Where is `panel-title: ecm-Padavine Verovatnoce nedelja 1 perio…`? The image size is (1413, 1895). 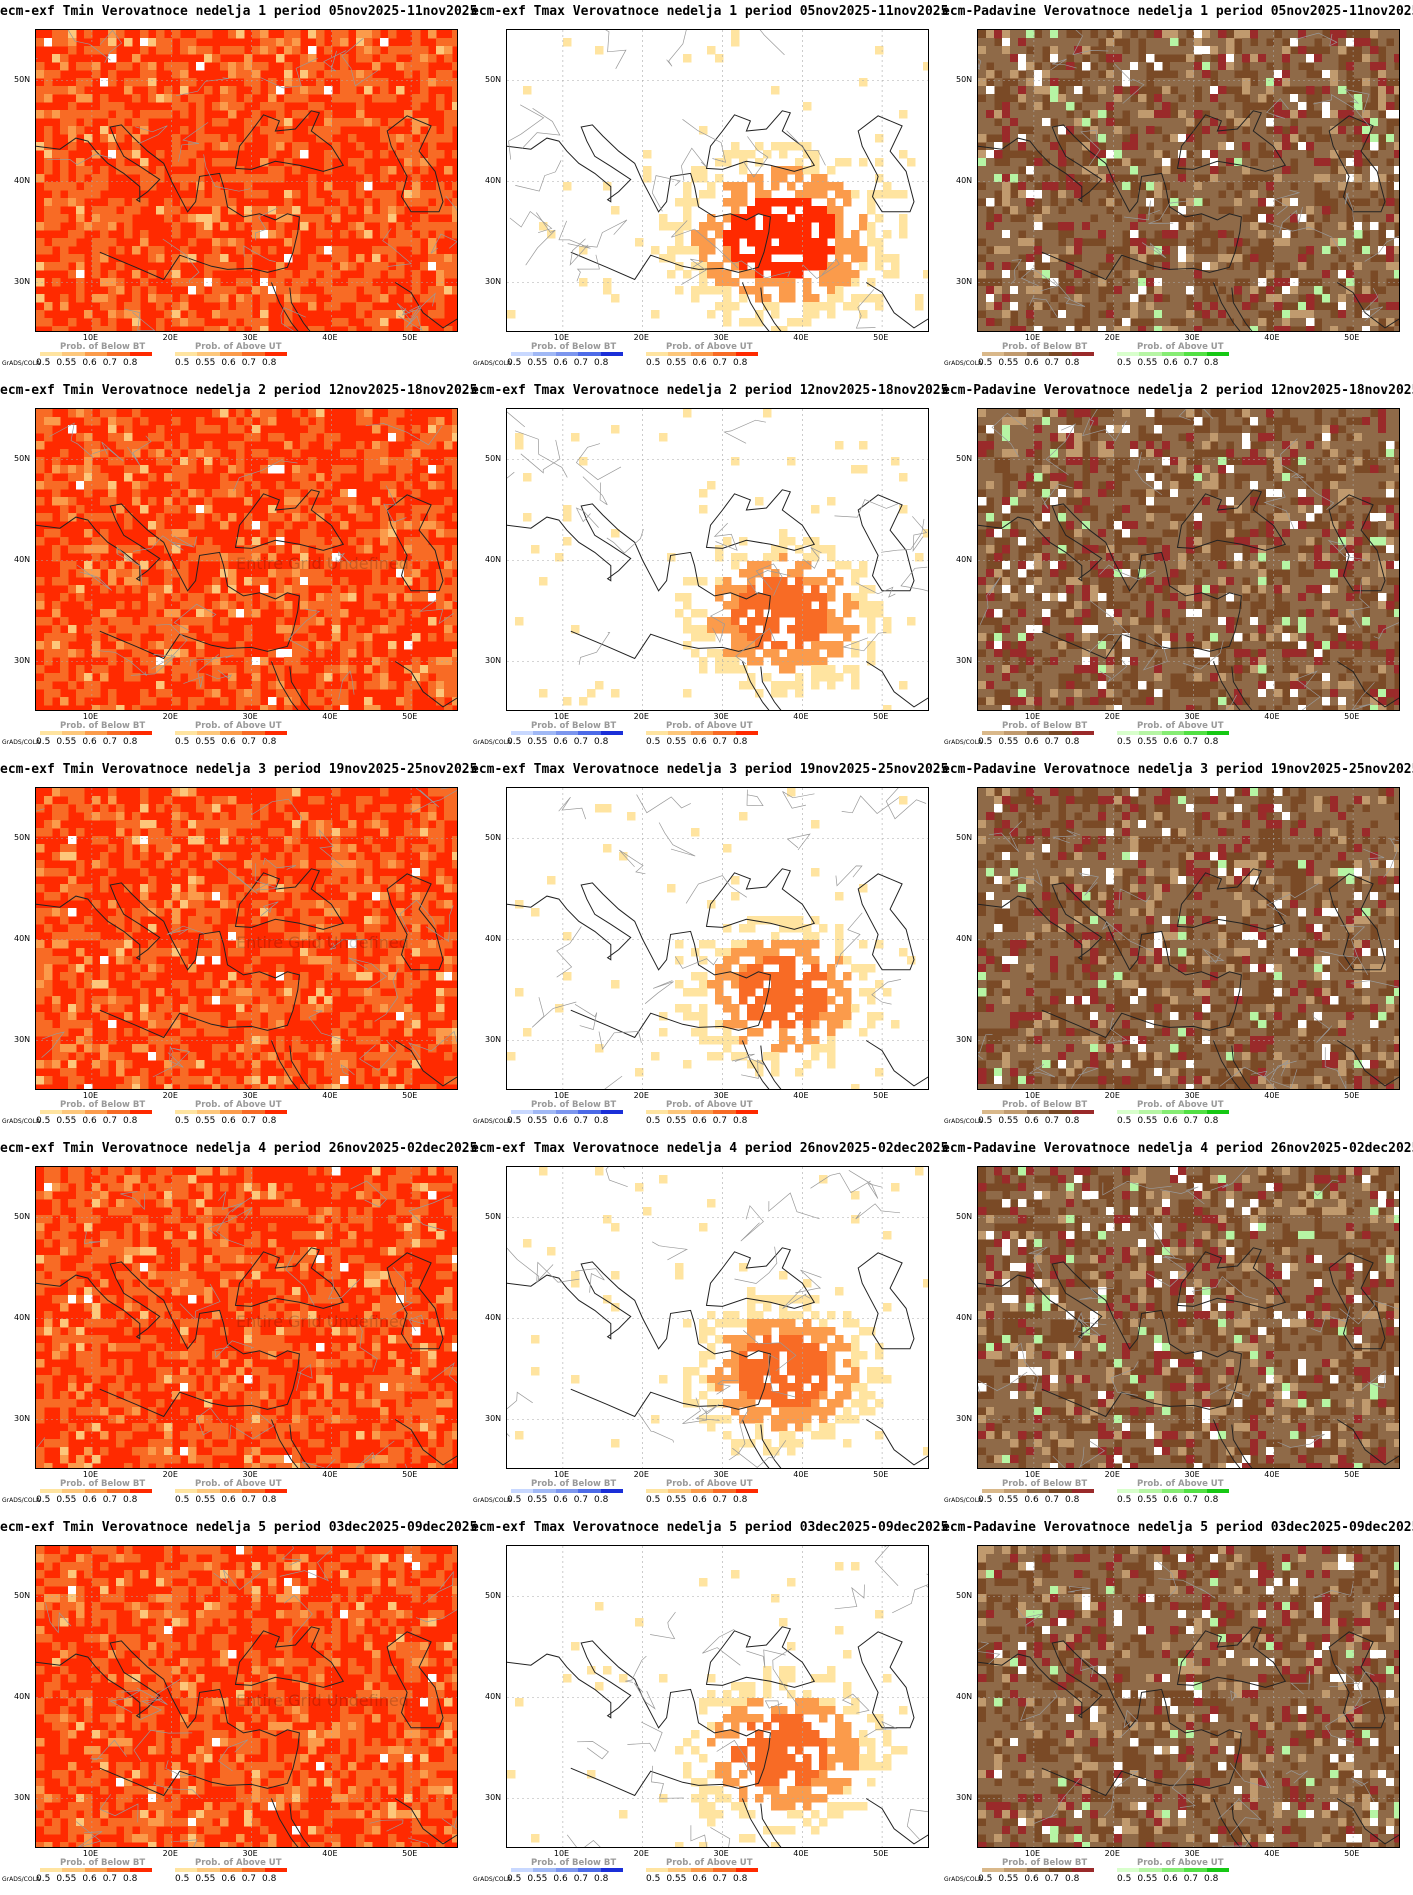
panel-title: ecm-Padavine Verovatnoce nedelja 1 perio… is located at coordinates (1177, 11).